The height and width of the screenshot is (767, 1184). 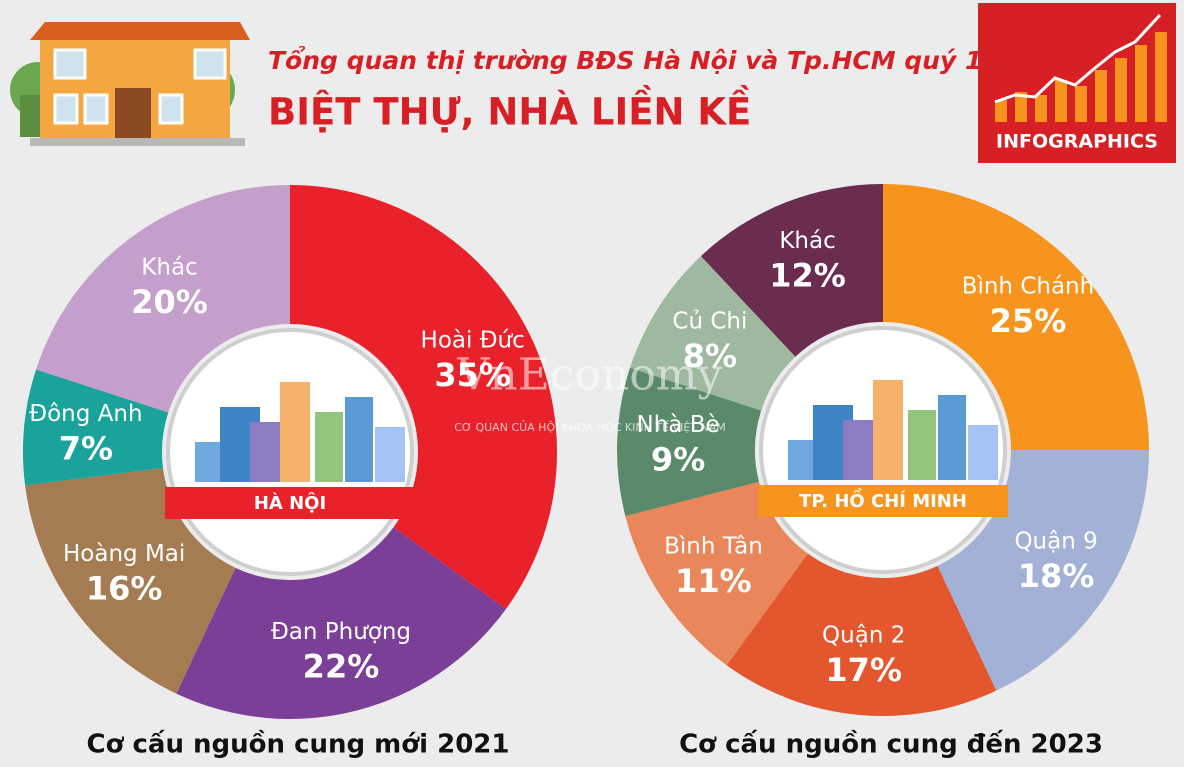 I want to click on slice-name: Quận 2, so click(x=863, y=636).